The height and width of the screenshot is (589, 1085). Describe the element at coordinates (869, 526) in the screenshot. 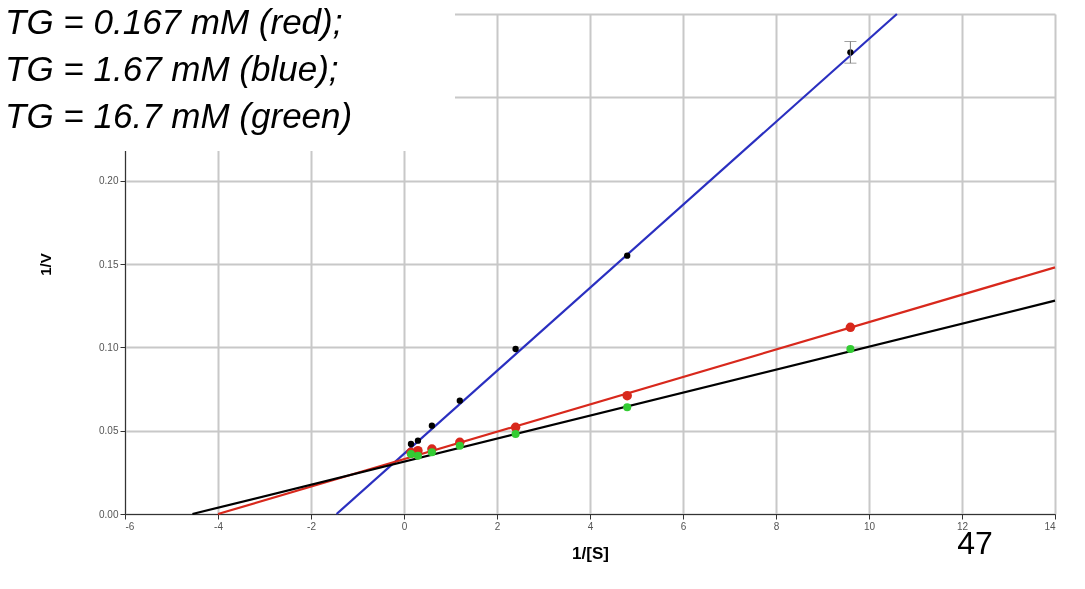

I see `x-tick-label: 10` at that location.